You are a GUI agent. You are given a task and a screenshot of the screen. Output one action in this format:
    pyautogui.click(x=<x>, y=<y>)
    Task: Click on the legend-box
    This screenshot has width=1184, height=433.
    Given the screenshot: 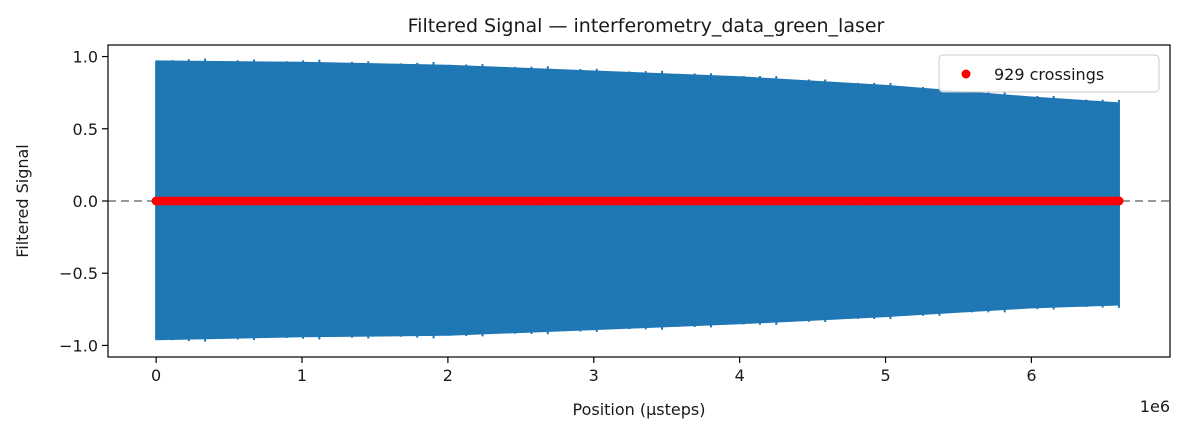 What is the action you would take?
    pyautogui.click(x=1049, y=73)
    